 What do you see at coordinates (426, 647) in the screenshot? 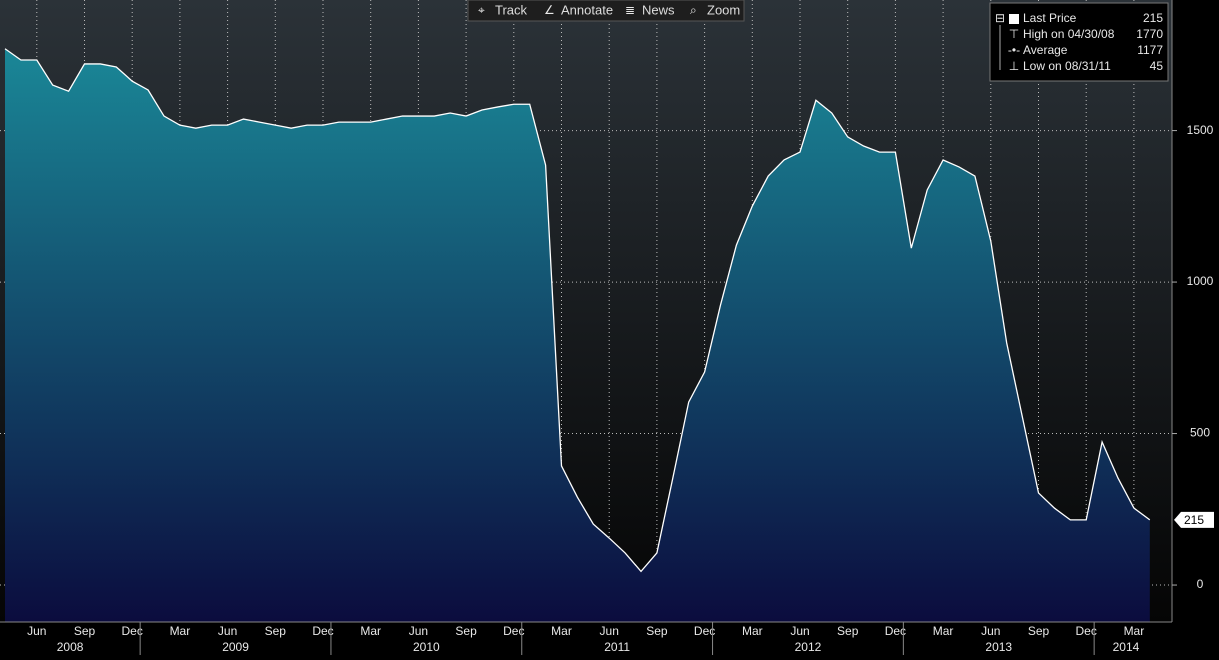
I see `year-label: 2010` at bounding box center [426, 647].